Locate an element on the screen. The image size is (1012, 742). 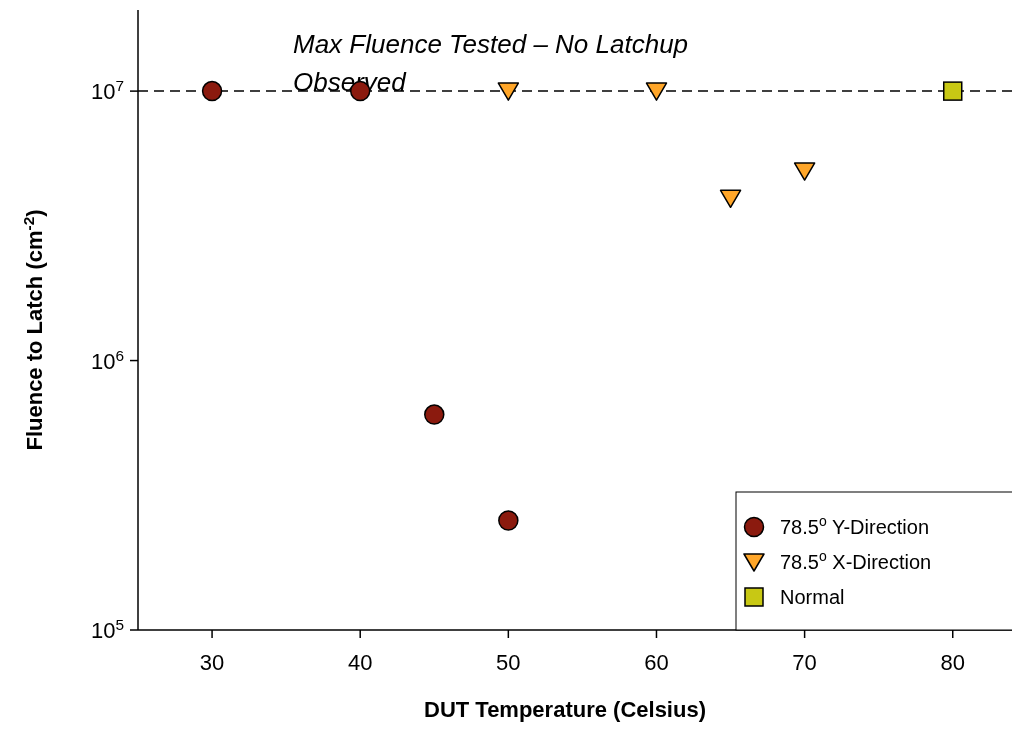
x-tick-label: 50 is located at coordinates (508, 662).